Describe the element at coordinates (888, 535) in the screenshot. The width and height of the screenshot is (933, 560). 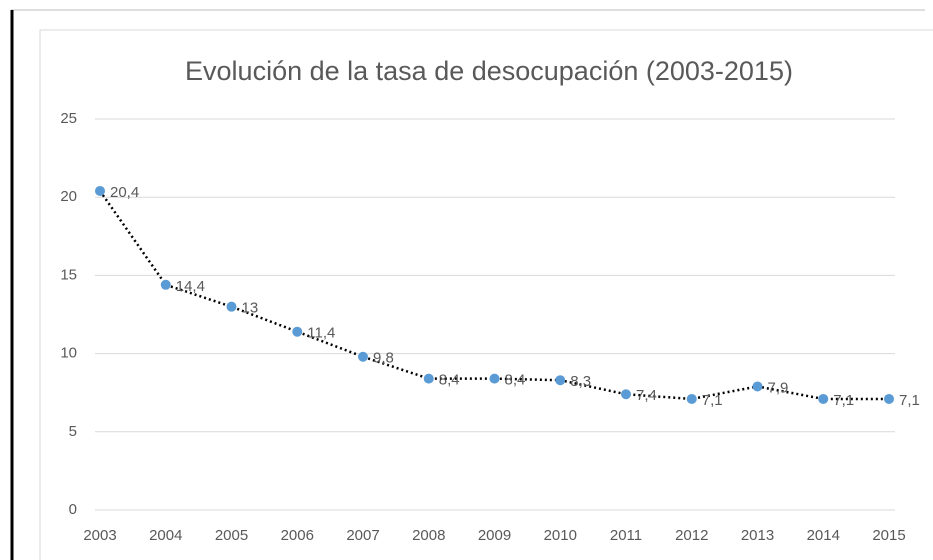
I see `x-tick-label: 2015` at that location.